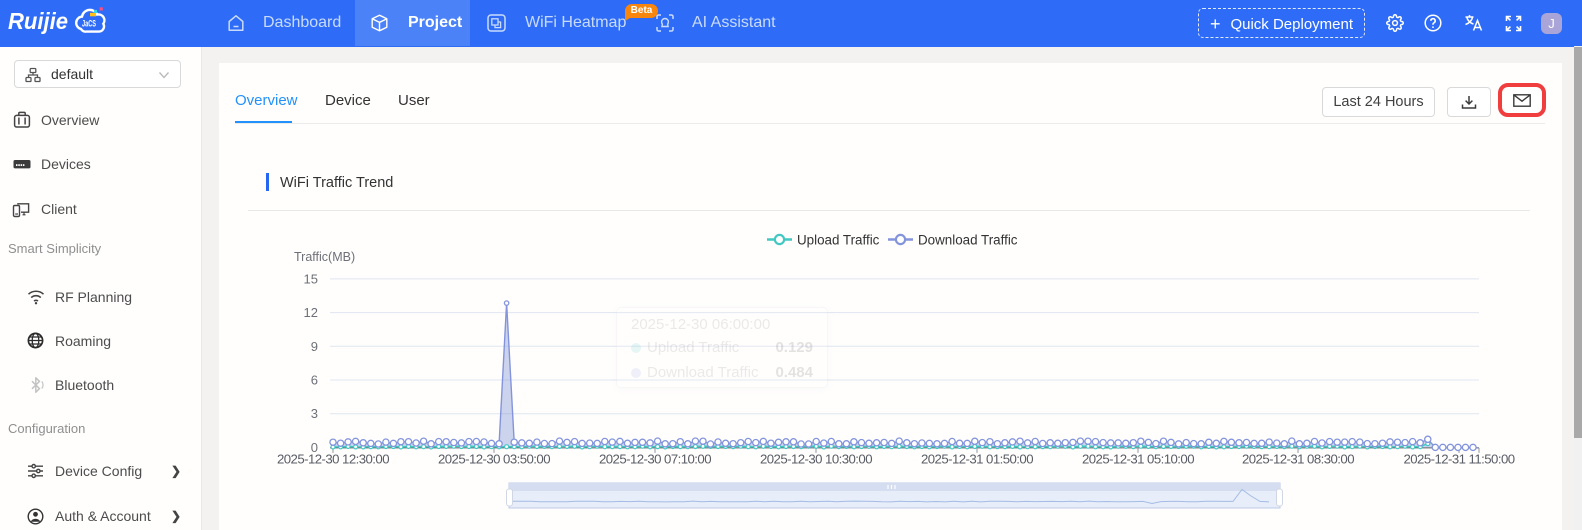  What do you see at coordinates (655, 459) in the screenshot?
I see `svg-text: 2025-12-30 07:10:00` at bounding box center [655, 459].